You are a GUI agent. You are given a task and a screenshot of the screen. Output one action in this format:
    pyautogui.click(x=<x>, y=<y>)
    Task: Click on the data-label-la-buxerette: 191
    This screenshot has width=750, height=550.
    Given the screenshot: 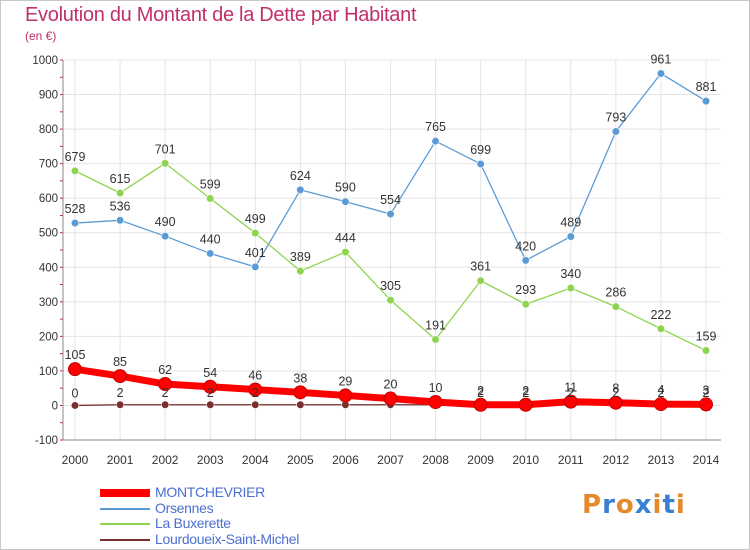 What is the action you would take?
    pyautogui.click(x=435, y=325)
    